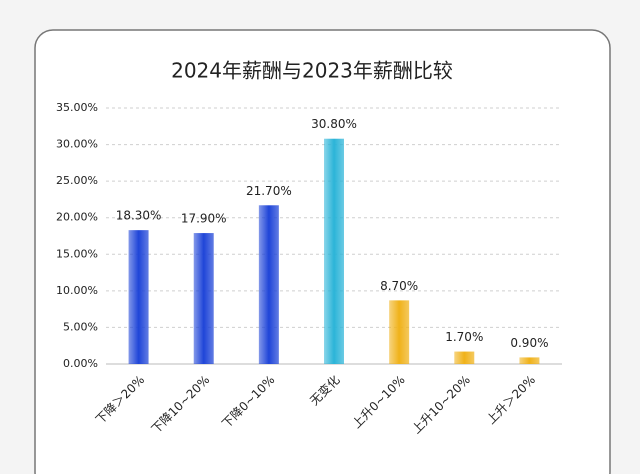  What do you see at coordinates (80, 363) in the screenshot?
I see `y-tick-label: 0.00%` at bounding box center [80, 363].